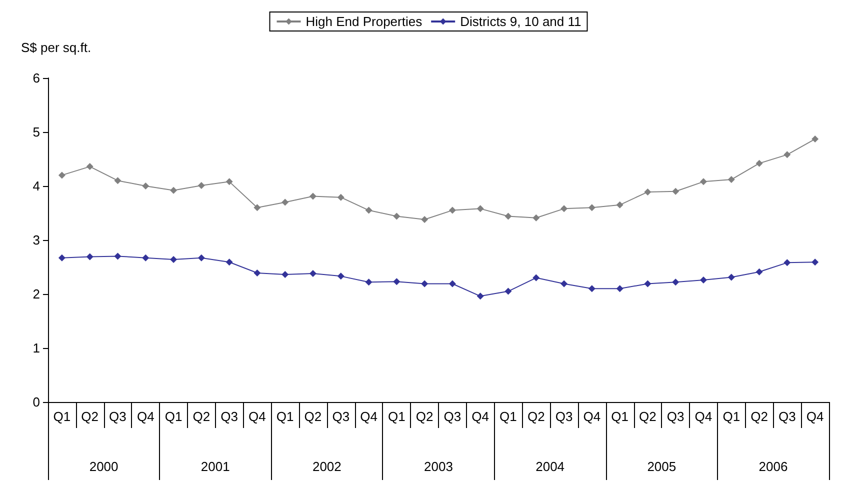  Describe the element at coordinates (36, 402) in the screenshot. I see `y-tick-label: 0` at that location.